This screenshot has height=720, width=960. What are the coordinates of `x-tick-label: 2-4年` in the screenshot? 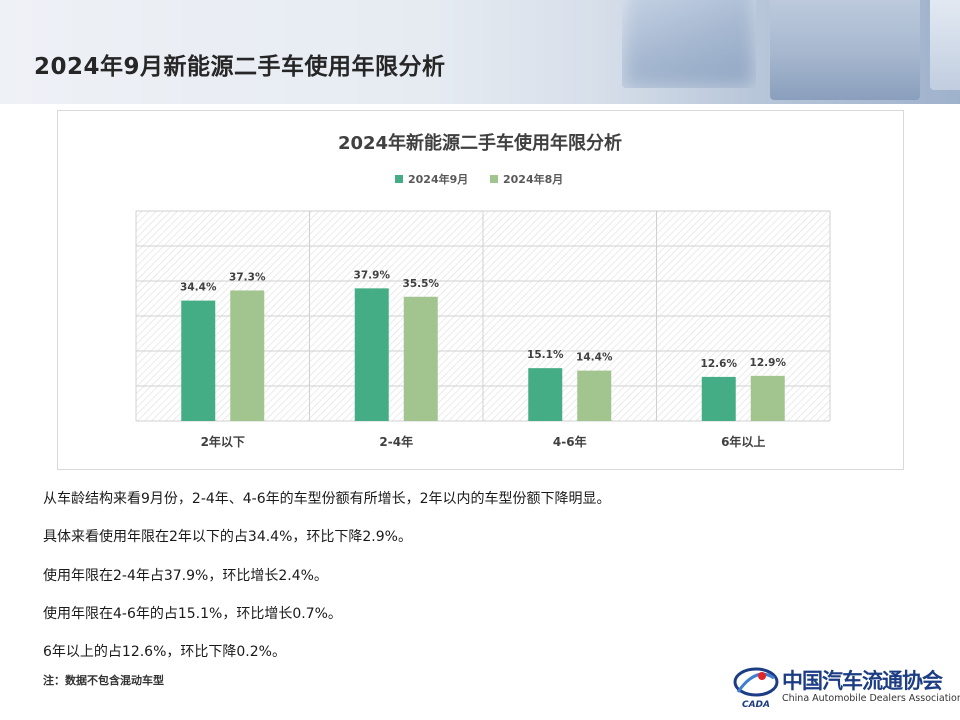 It's located at (396, 441).